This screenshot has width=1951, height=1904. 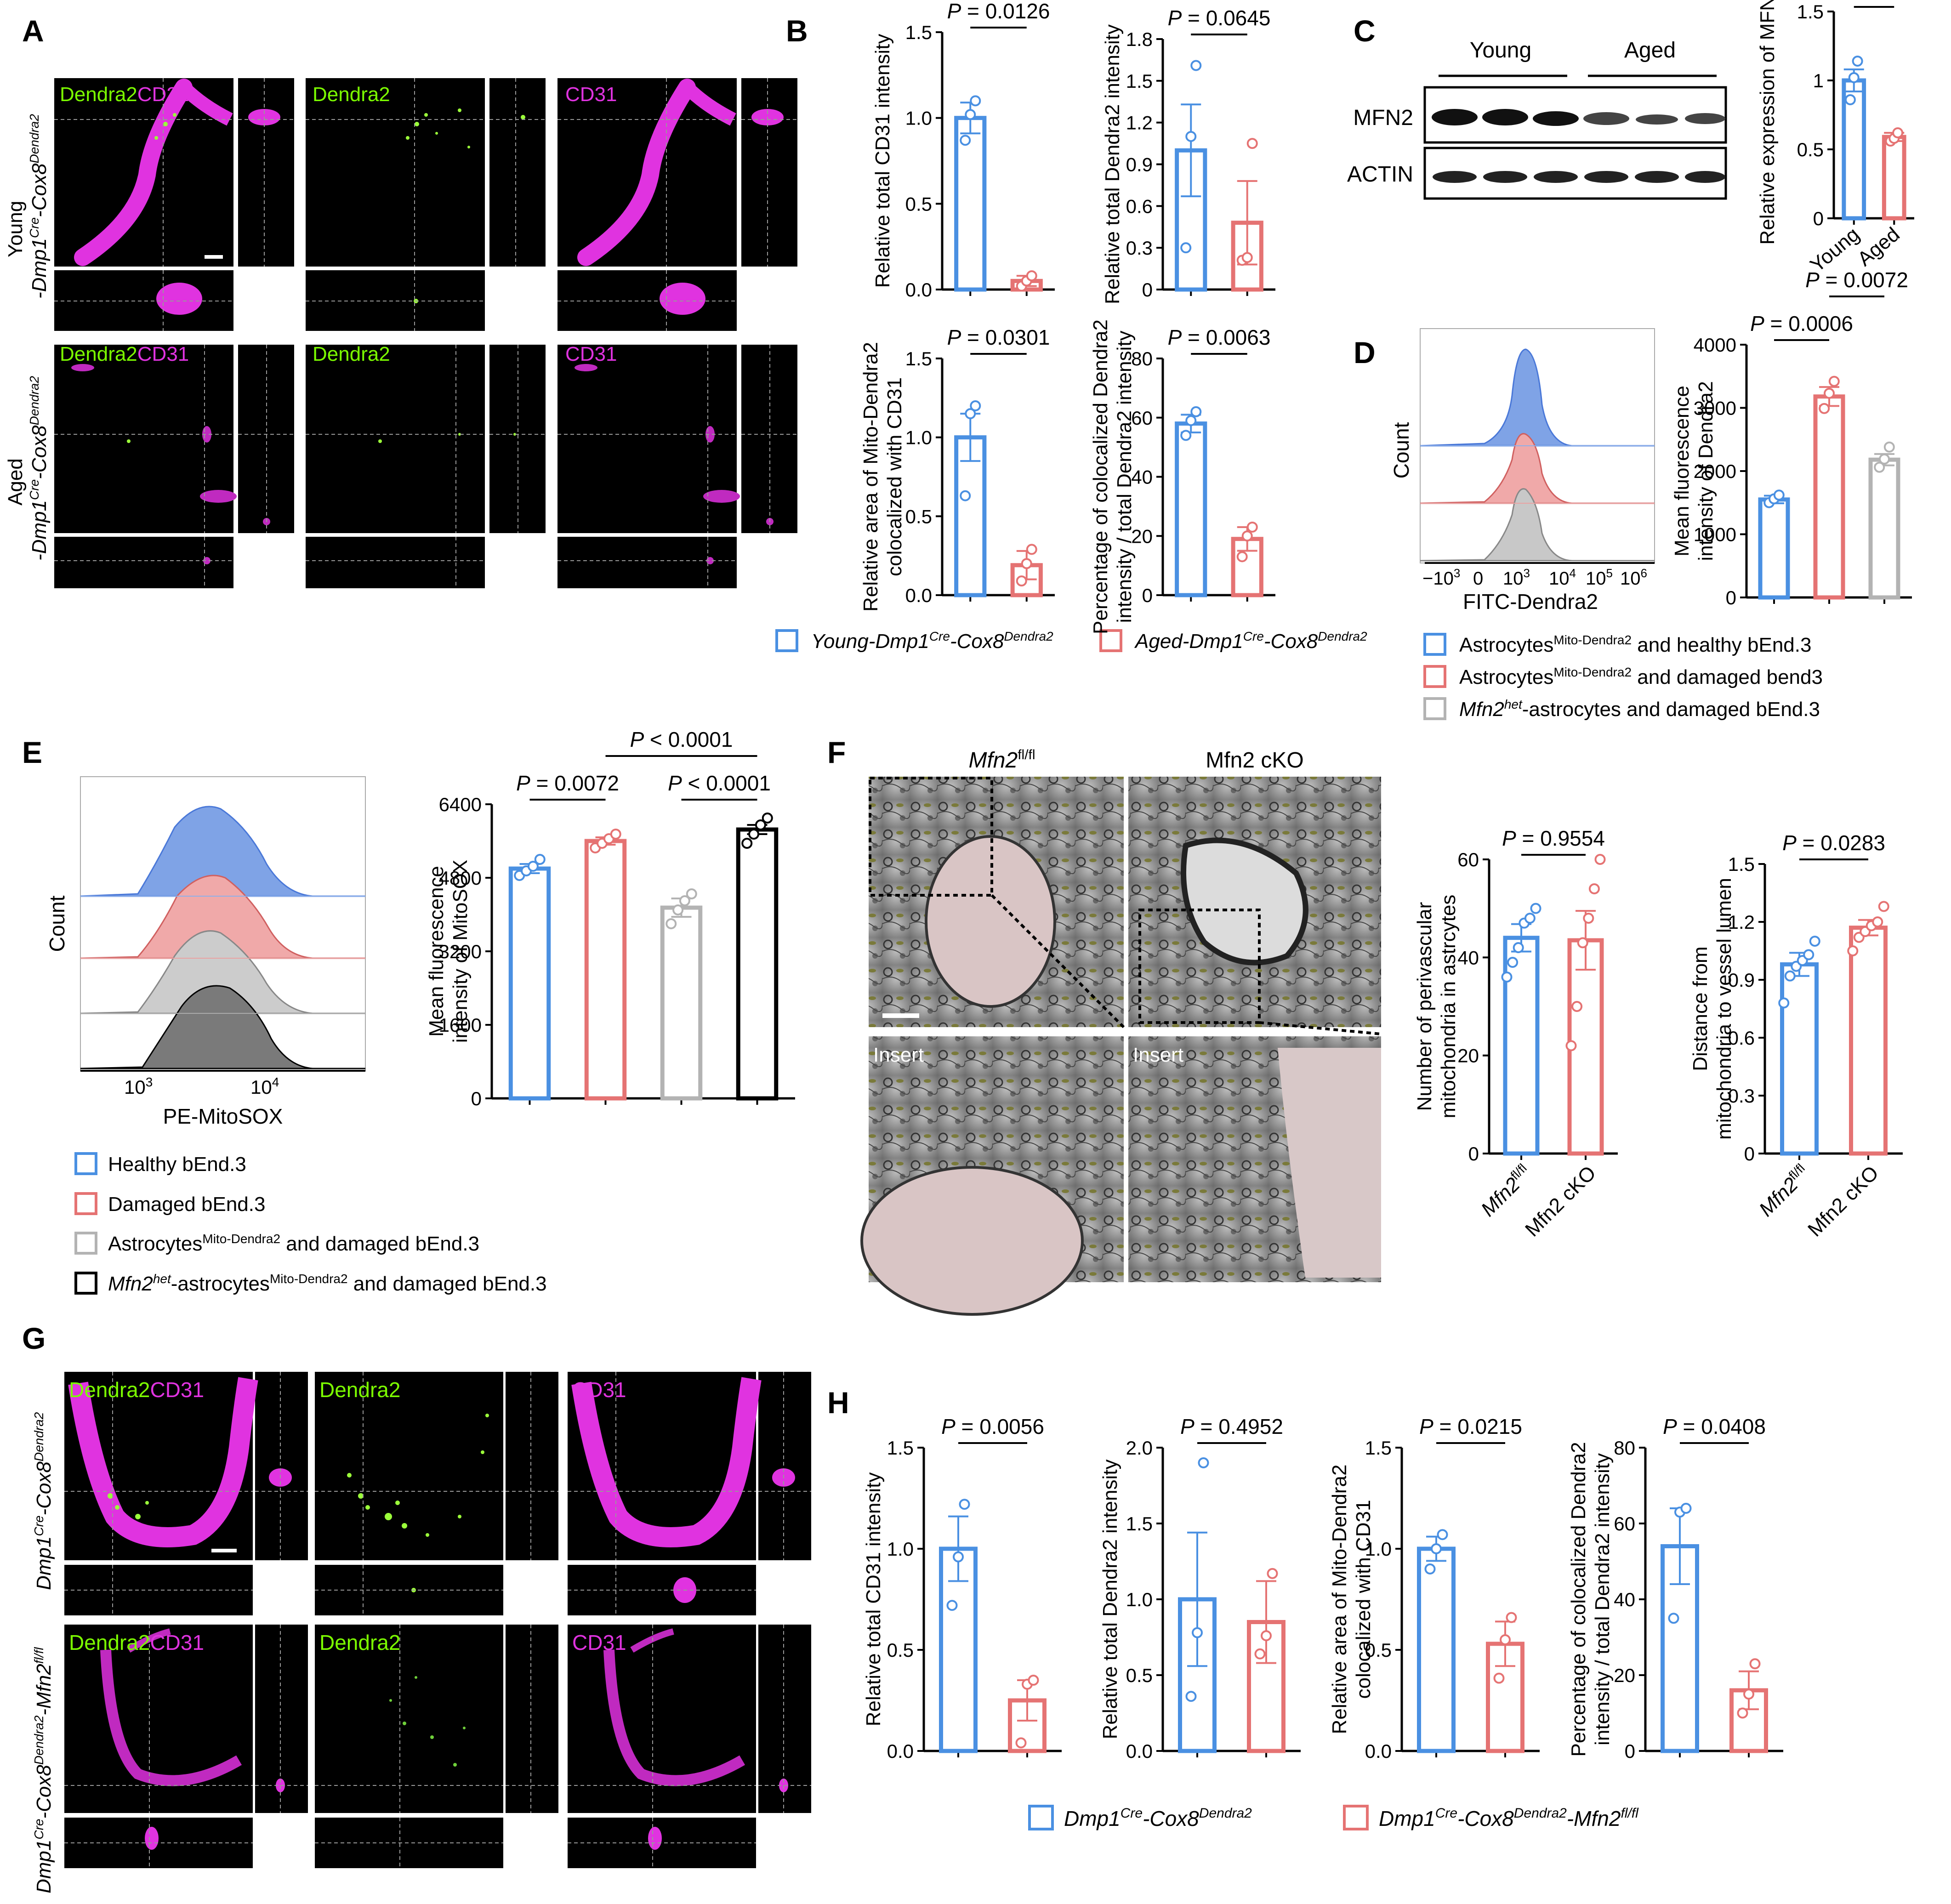 What do you see at coordinates (1140, 248) in the screenshot?
I see `y-tick-label: 0.3` at bounding box center [1140, 248].